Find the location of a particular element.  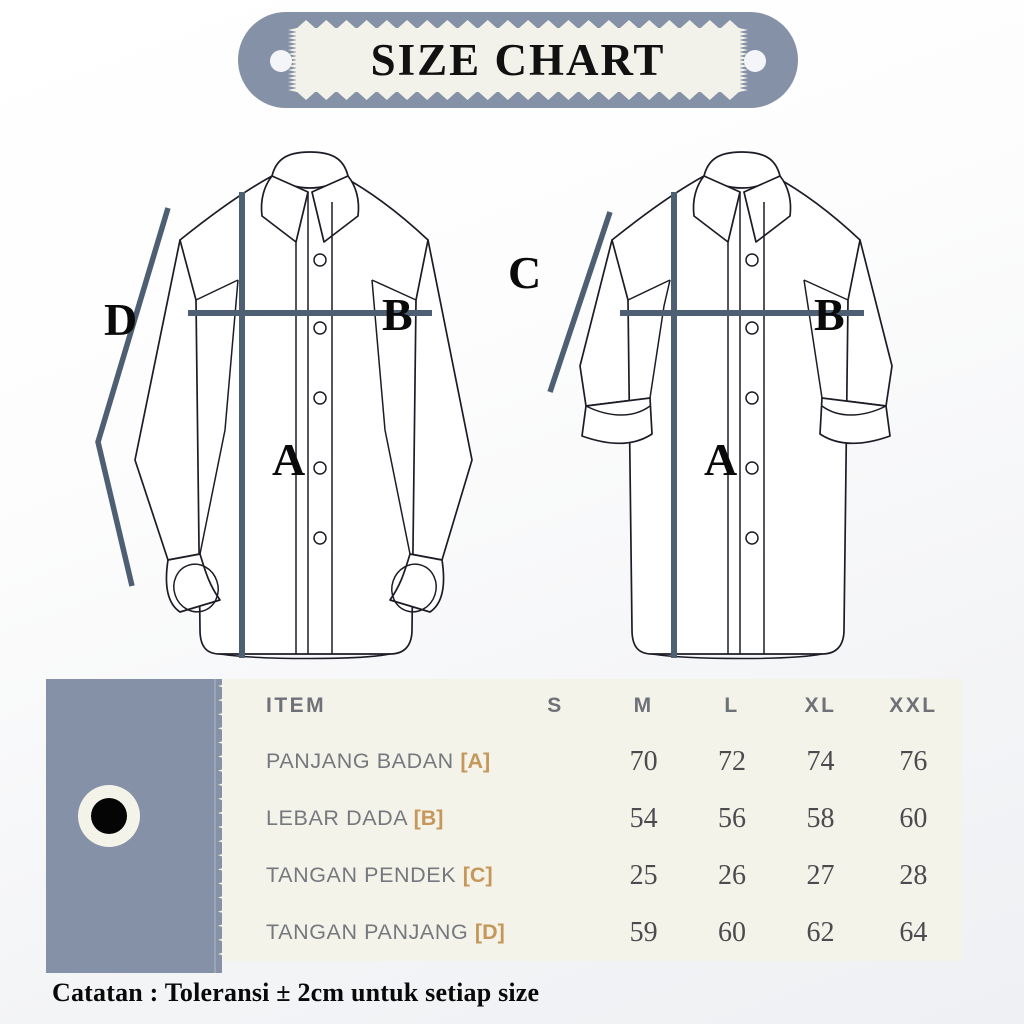

col-header-item: ITEM is located at coordinates (296, 705).